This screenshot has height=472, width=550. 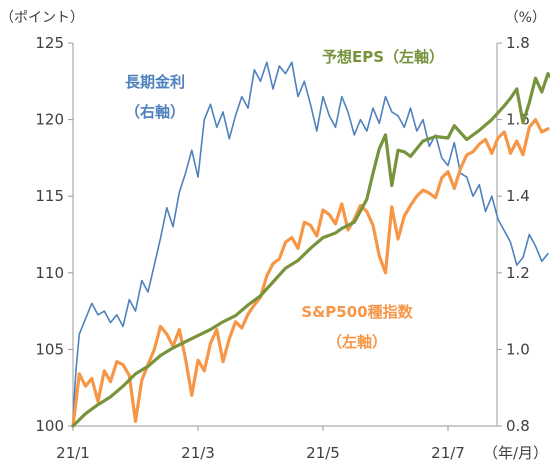 I want to click on left-tick-label: 105, so click(x=49, y=349).